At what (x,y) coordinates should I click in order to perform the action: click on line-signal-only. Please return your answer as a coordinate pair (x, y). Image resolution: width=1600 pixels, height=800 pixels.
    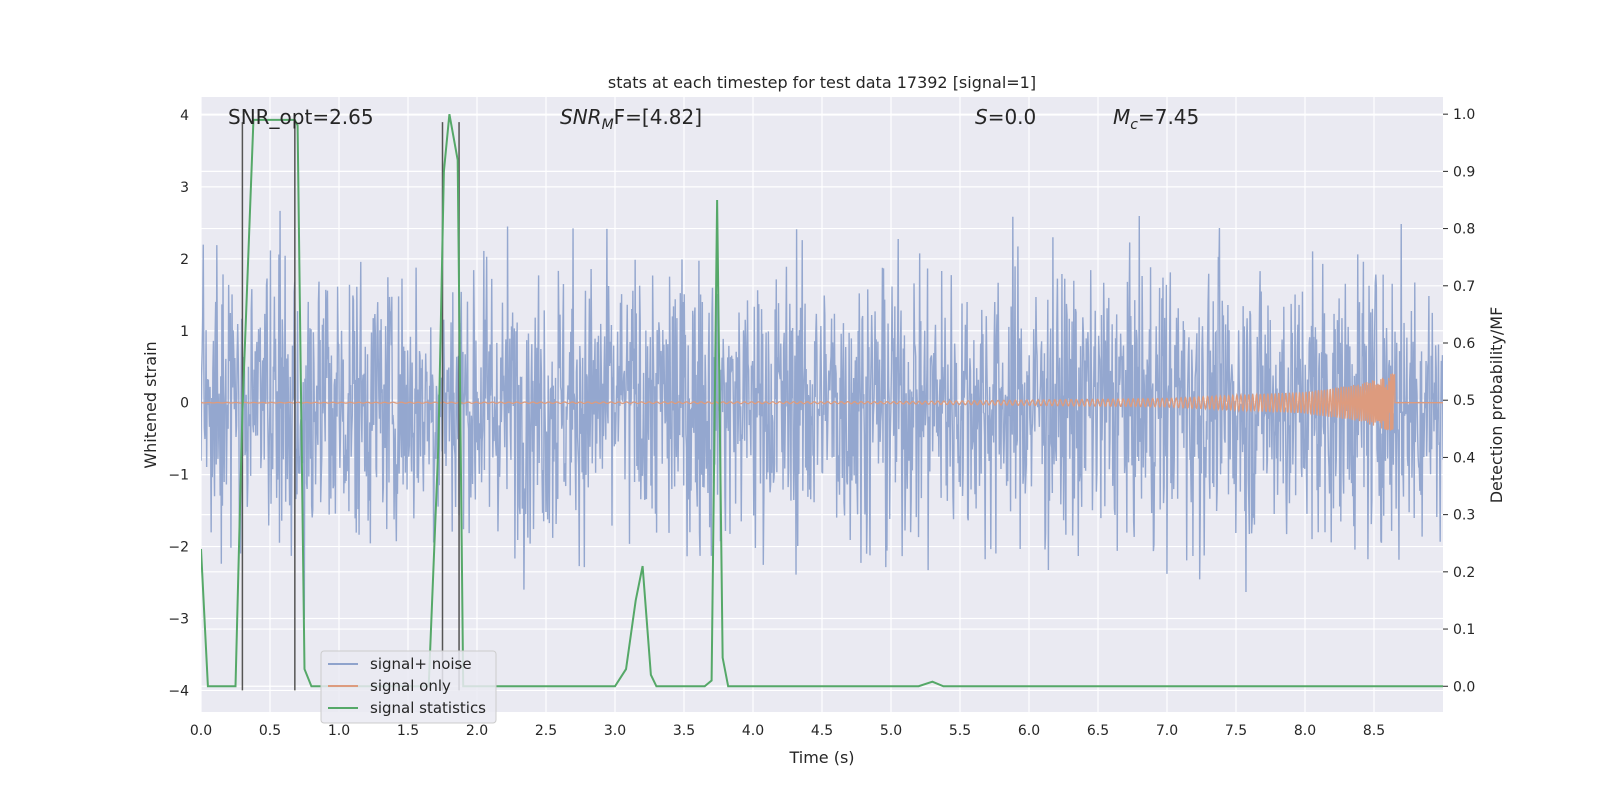
    Looking at the image, I should click on (822, 402).